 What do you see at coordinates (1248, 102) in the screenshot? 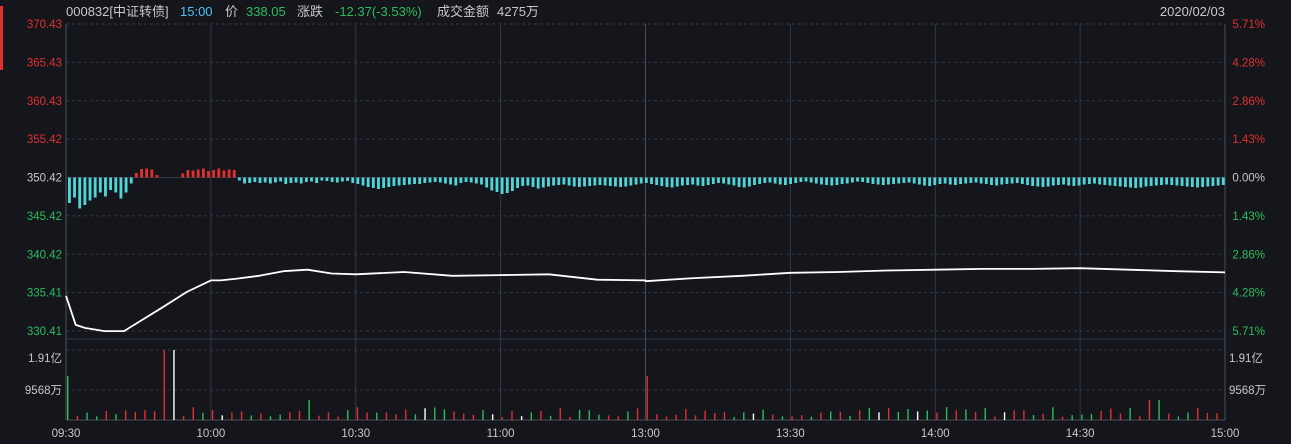
I see `percent-tick-label: 2.86%` at bounding box center [1248, 102].